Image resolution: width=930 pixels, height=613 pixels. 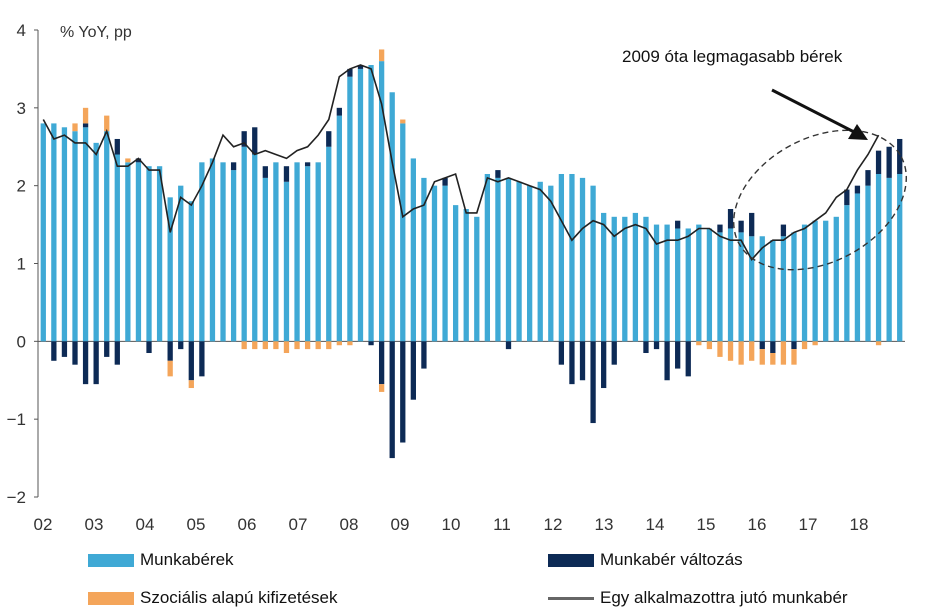 I want to click on legend-munkaberek: Munkabérek, so click(x=161, y=560).